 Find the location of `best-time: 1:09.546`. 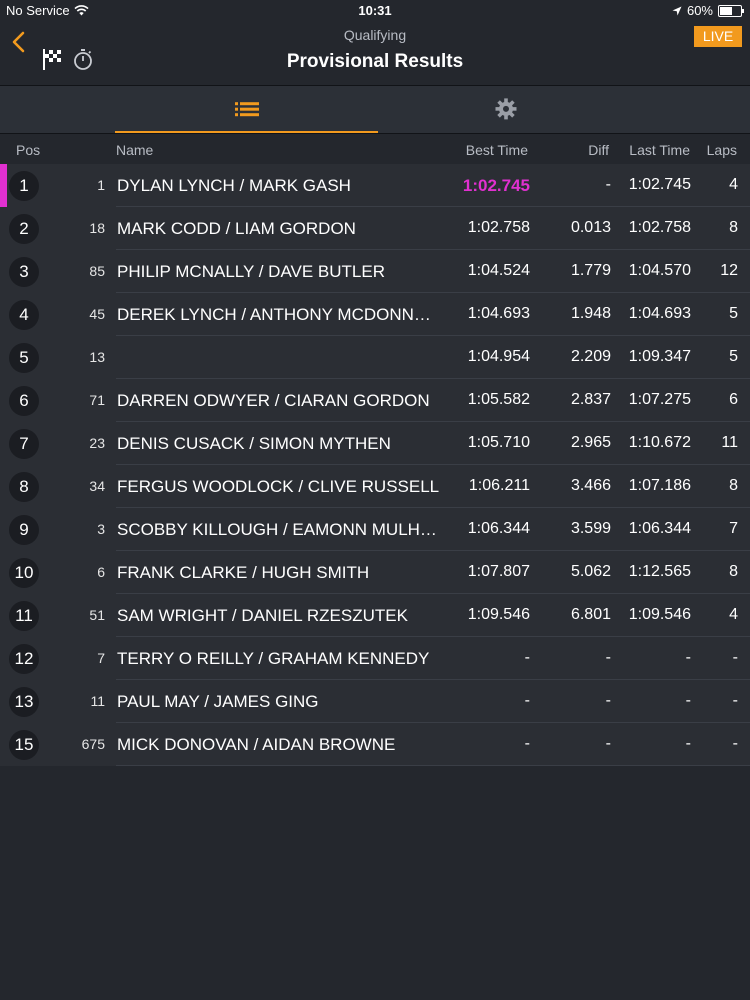

best-time: 1:09.546 is located at coordinates (498, 614).